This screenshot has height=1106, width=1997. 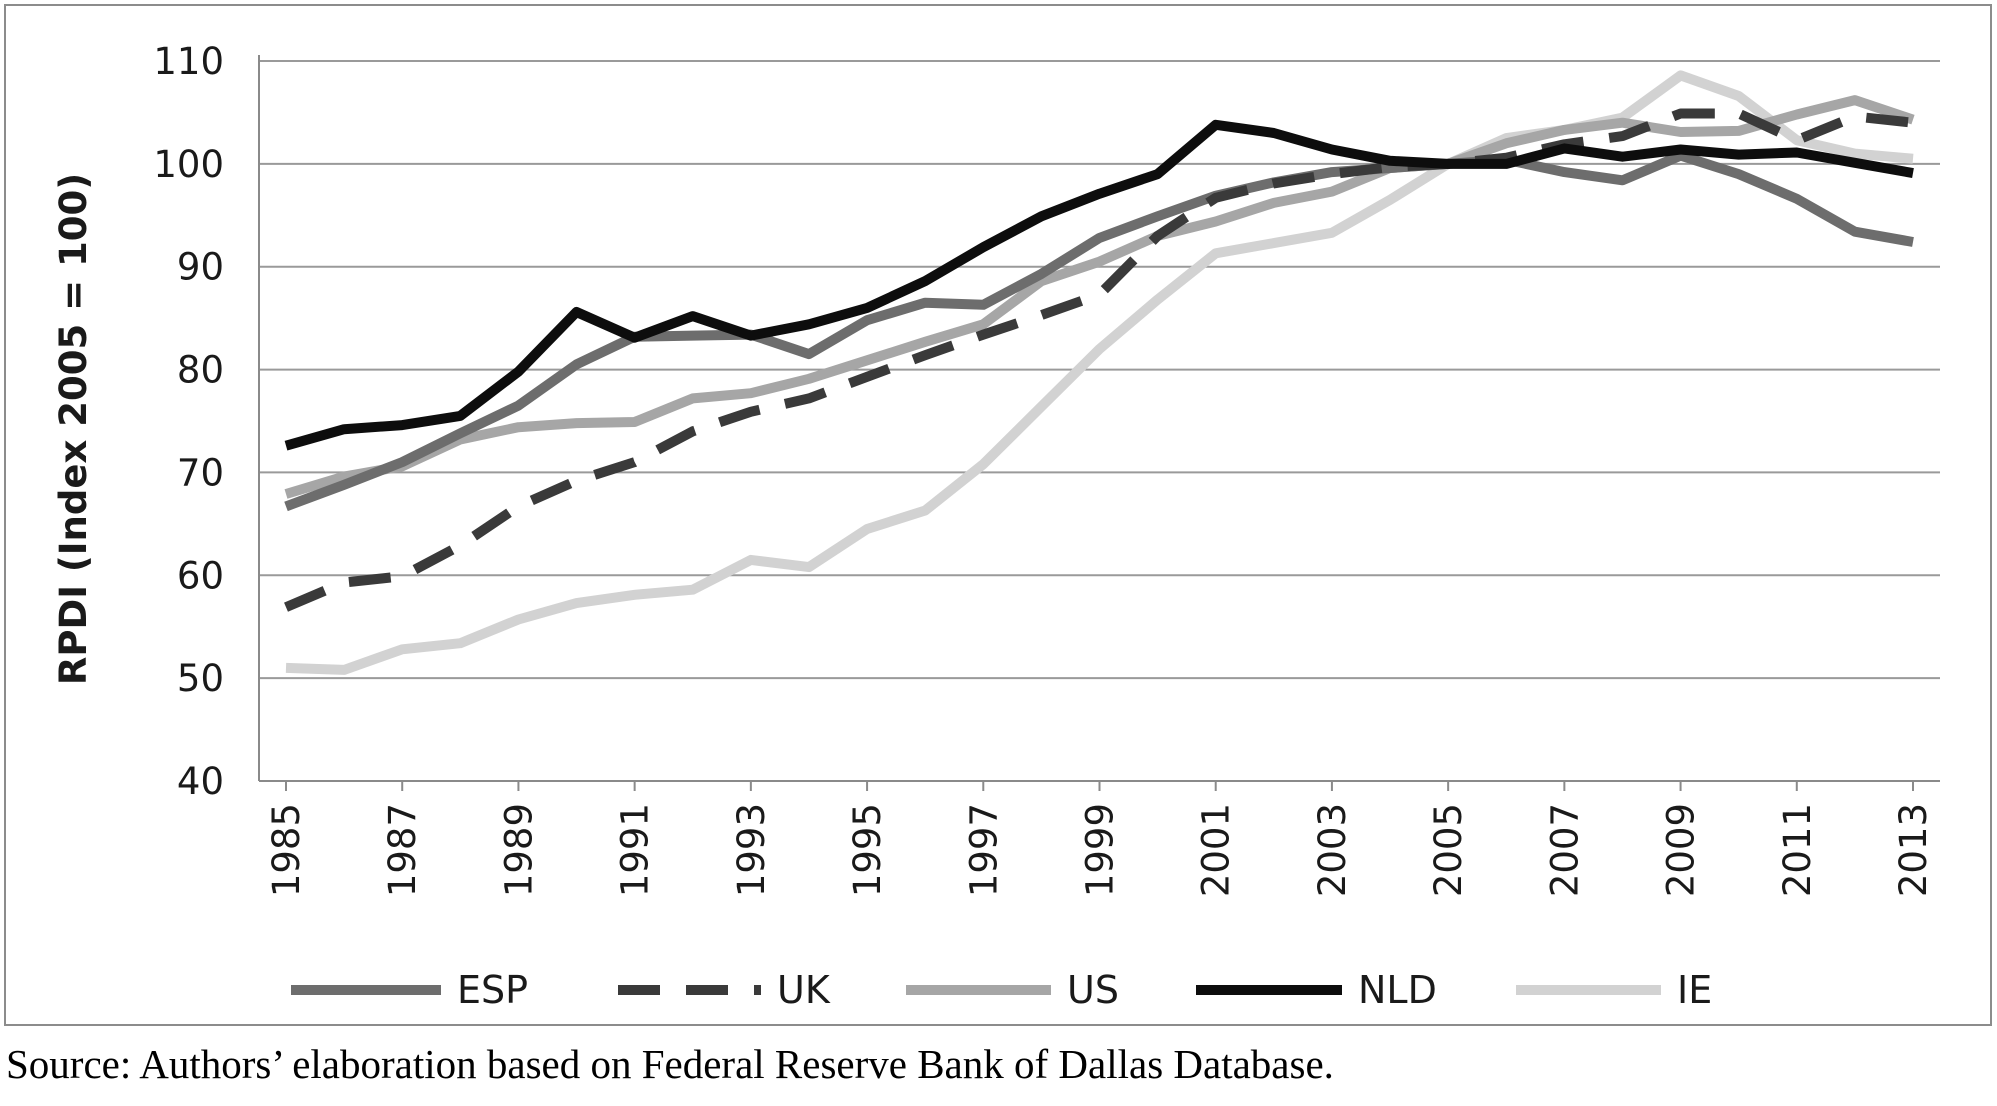 I want to click on legend-label: UK, so click(x=804, y=990).